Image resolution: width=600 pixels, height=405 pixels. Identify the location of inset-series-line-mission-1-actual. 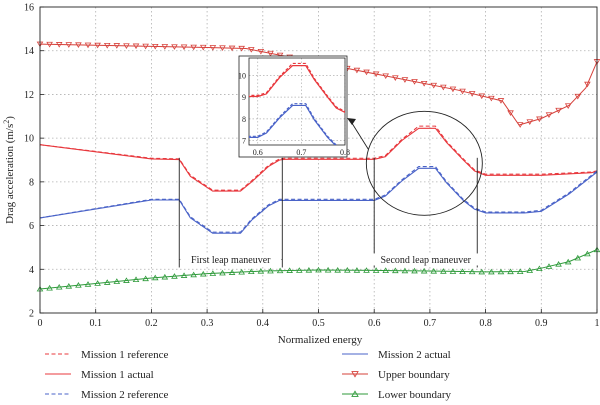
(297, 89).